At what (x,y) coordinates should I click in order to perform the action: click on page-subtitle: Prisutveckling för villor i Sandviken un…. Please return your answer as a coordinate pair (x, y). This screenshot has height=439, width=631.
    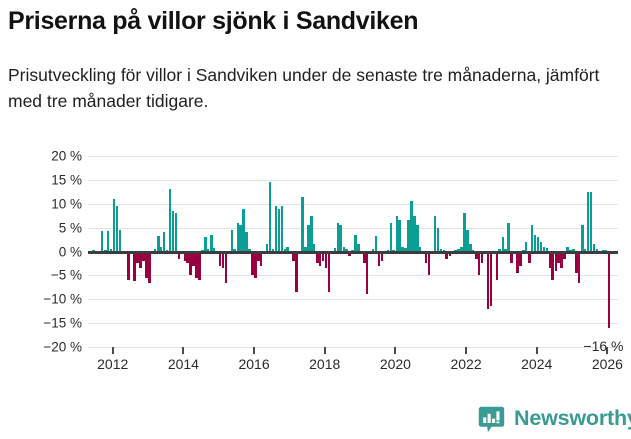
    Looking at the image, I should click on (304, 88).